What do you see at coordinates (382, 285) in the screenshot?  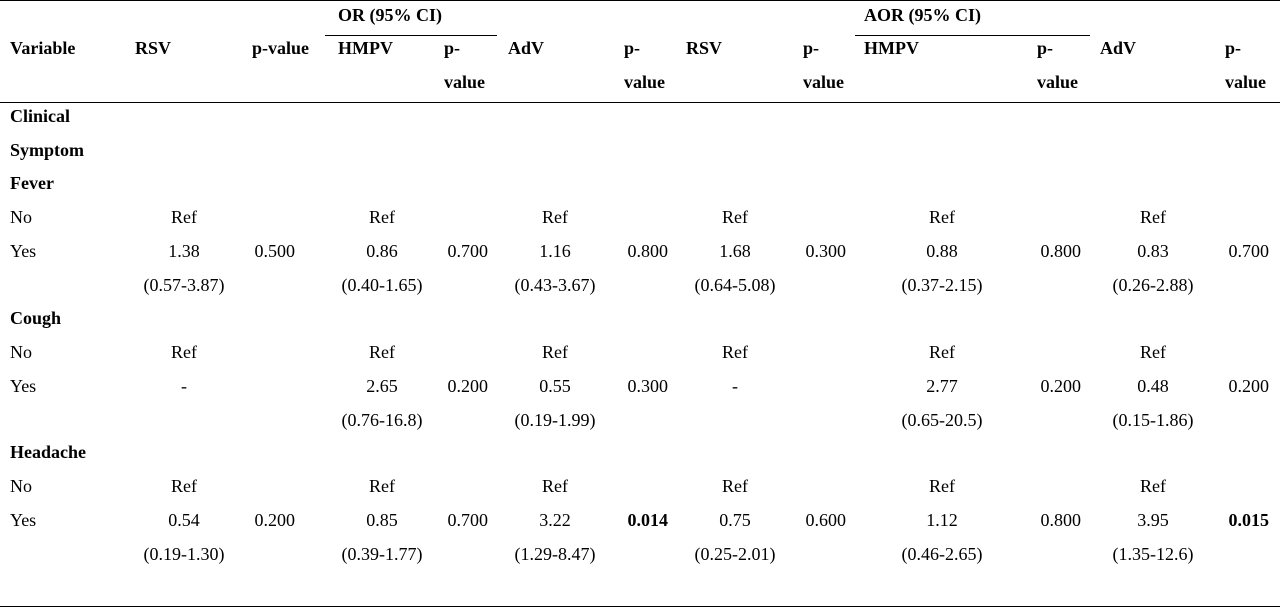 I see `fever-yes-or-hmpv-ci: (0.40-1.65)` at bounding box center [382, 285].